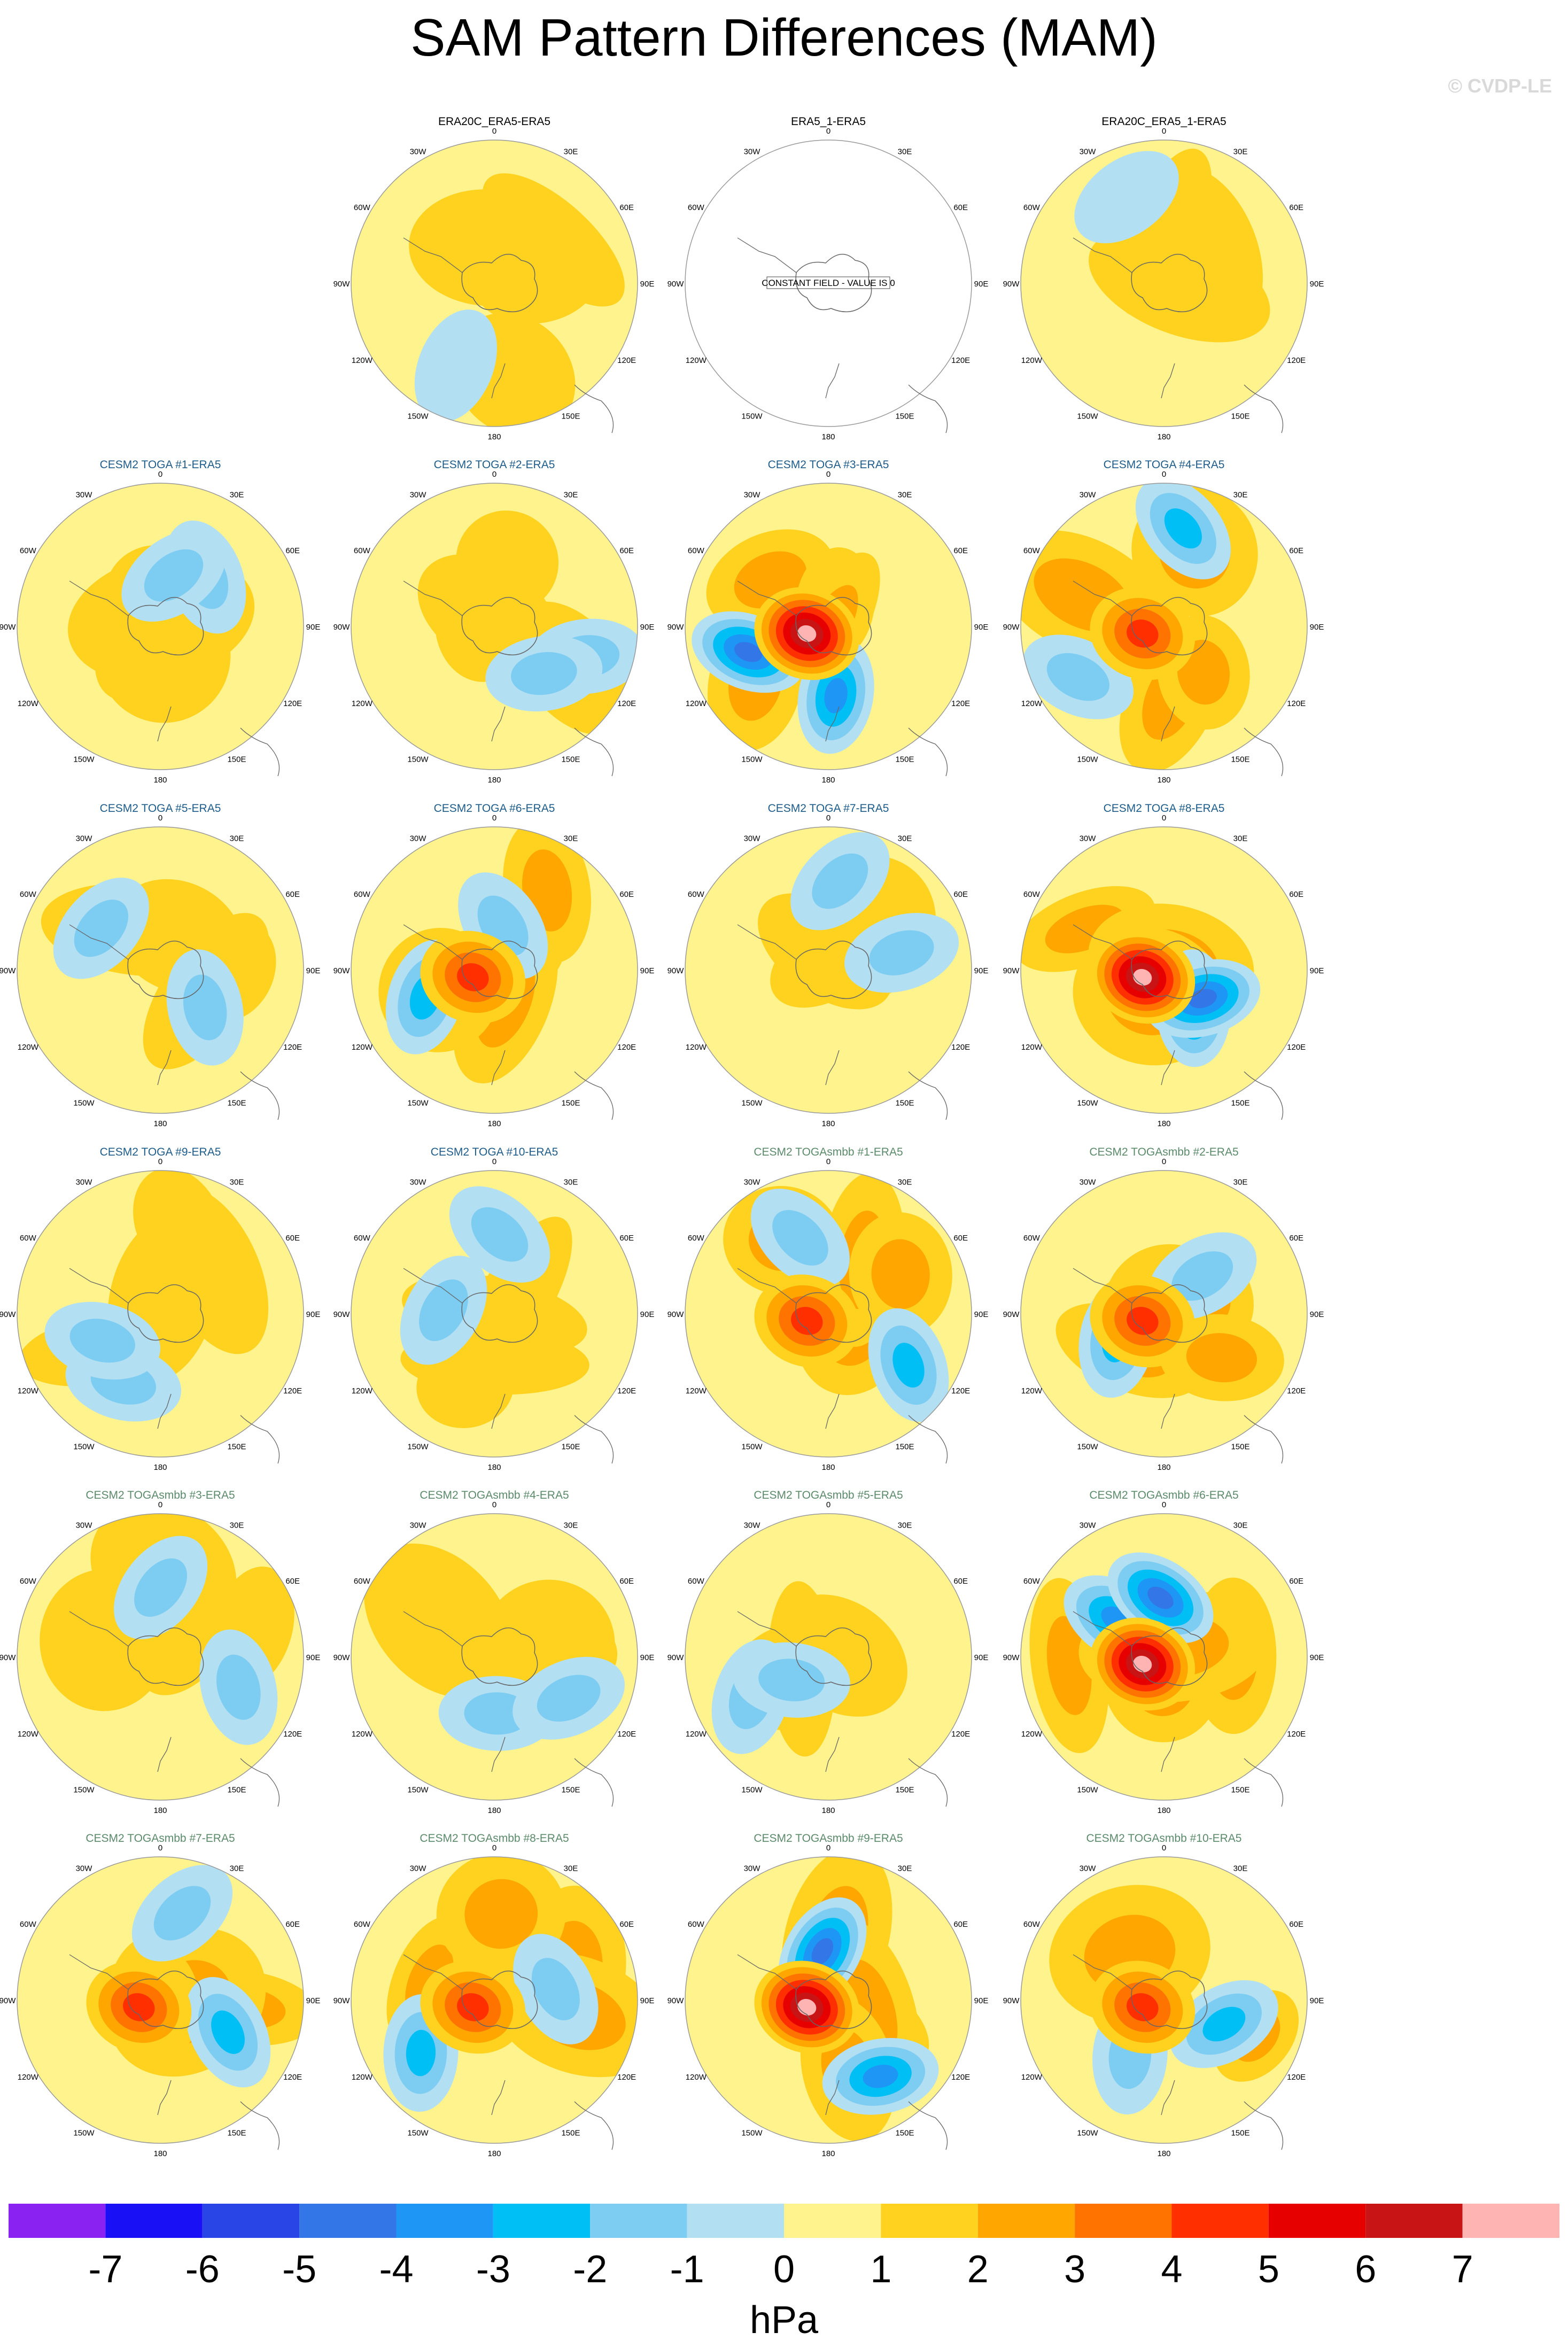 This screenshot has height=2348, width=1568. What do you see at coordinates (829, 283) in the screenshot?
I see `constant-field-note: CONSTANT FIELD - VALUE IS 0` at bounding box center [829, 283].